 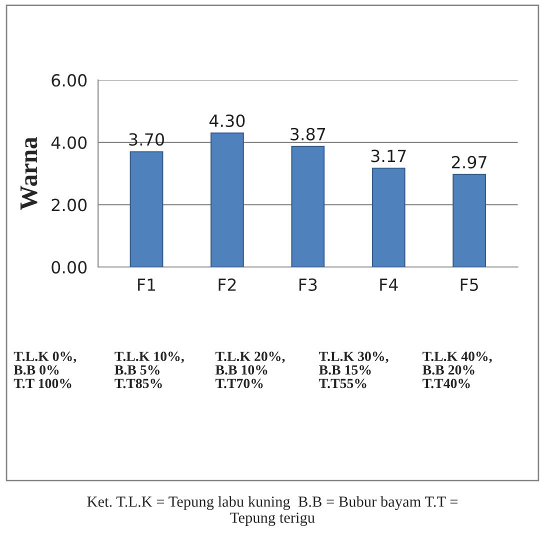 I want to click on data-label: 3.87, so click(x=308, y=134).